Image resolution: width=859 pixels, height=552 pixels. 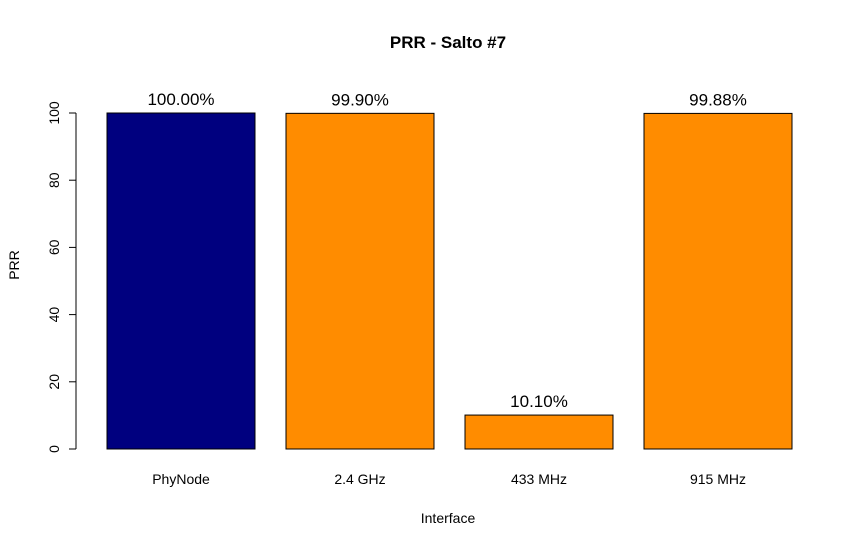 I want to click on x-category-label: 915 MHz, so click(x=718, y=479).